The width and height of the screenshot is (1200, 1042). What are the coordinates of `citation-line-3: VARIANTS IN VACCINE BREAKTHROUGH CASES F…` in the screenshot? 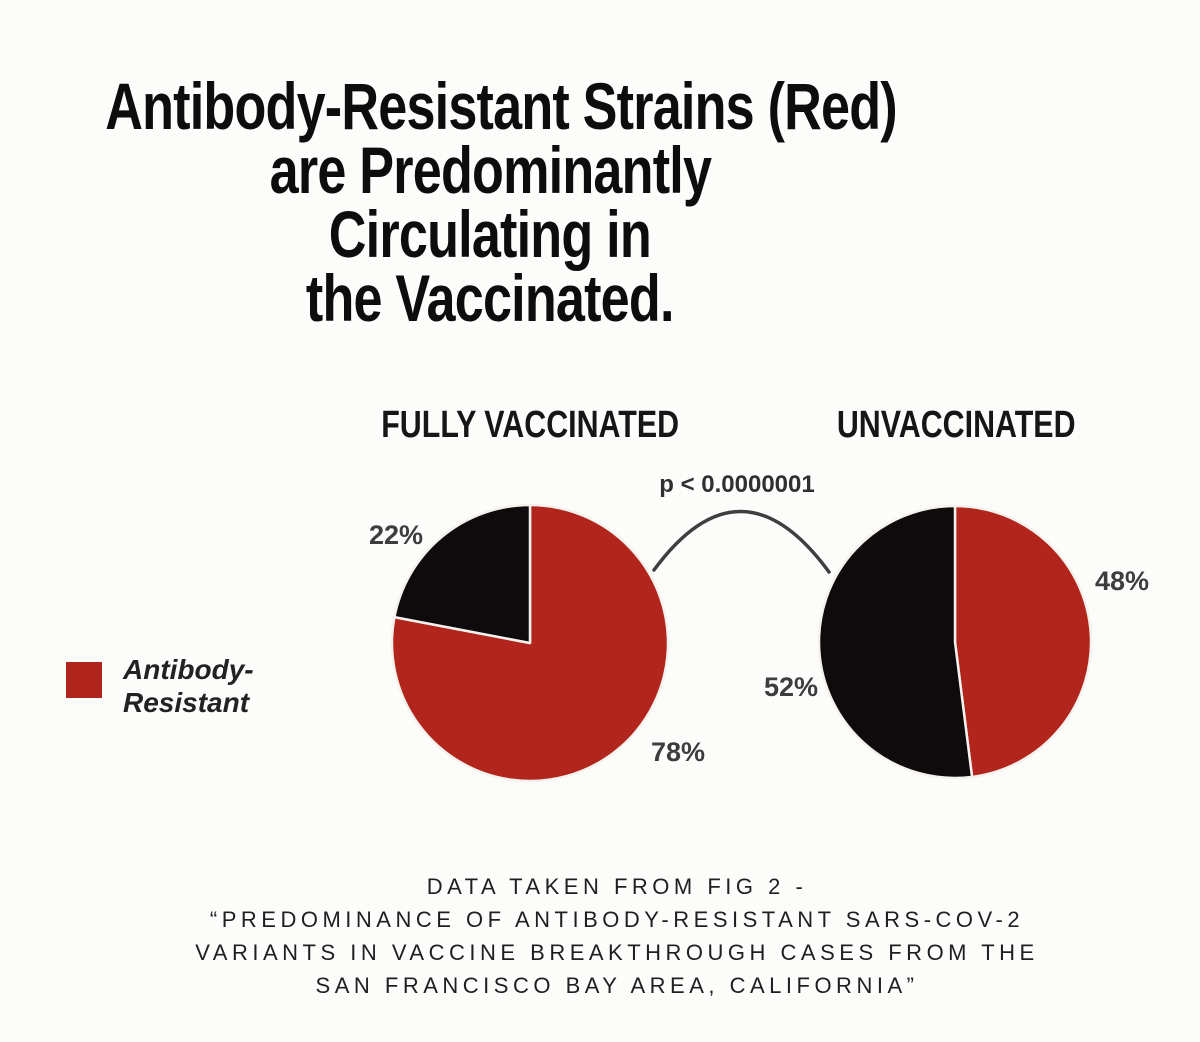 It's located at (617, 952).